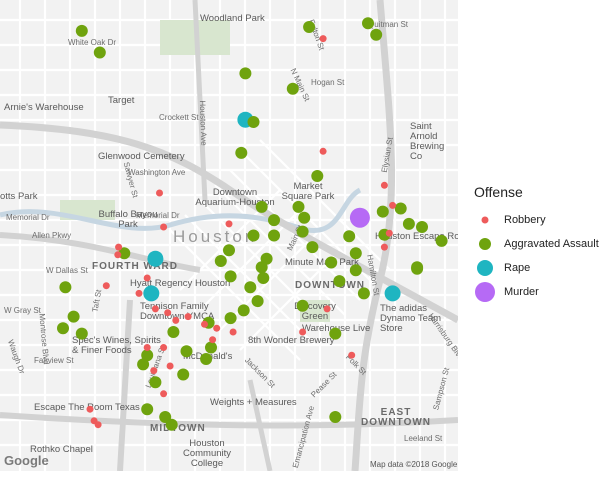 The image size is (616, 485). I want to click on map-attribution: Map data ©2018 Google, so click(414, 464).